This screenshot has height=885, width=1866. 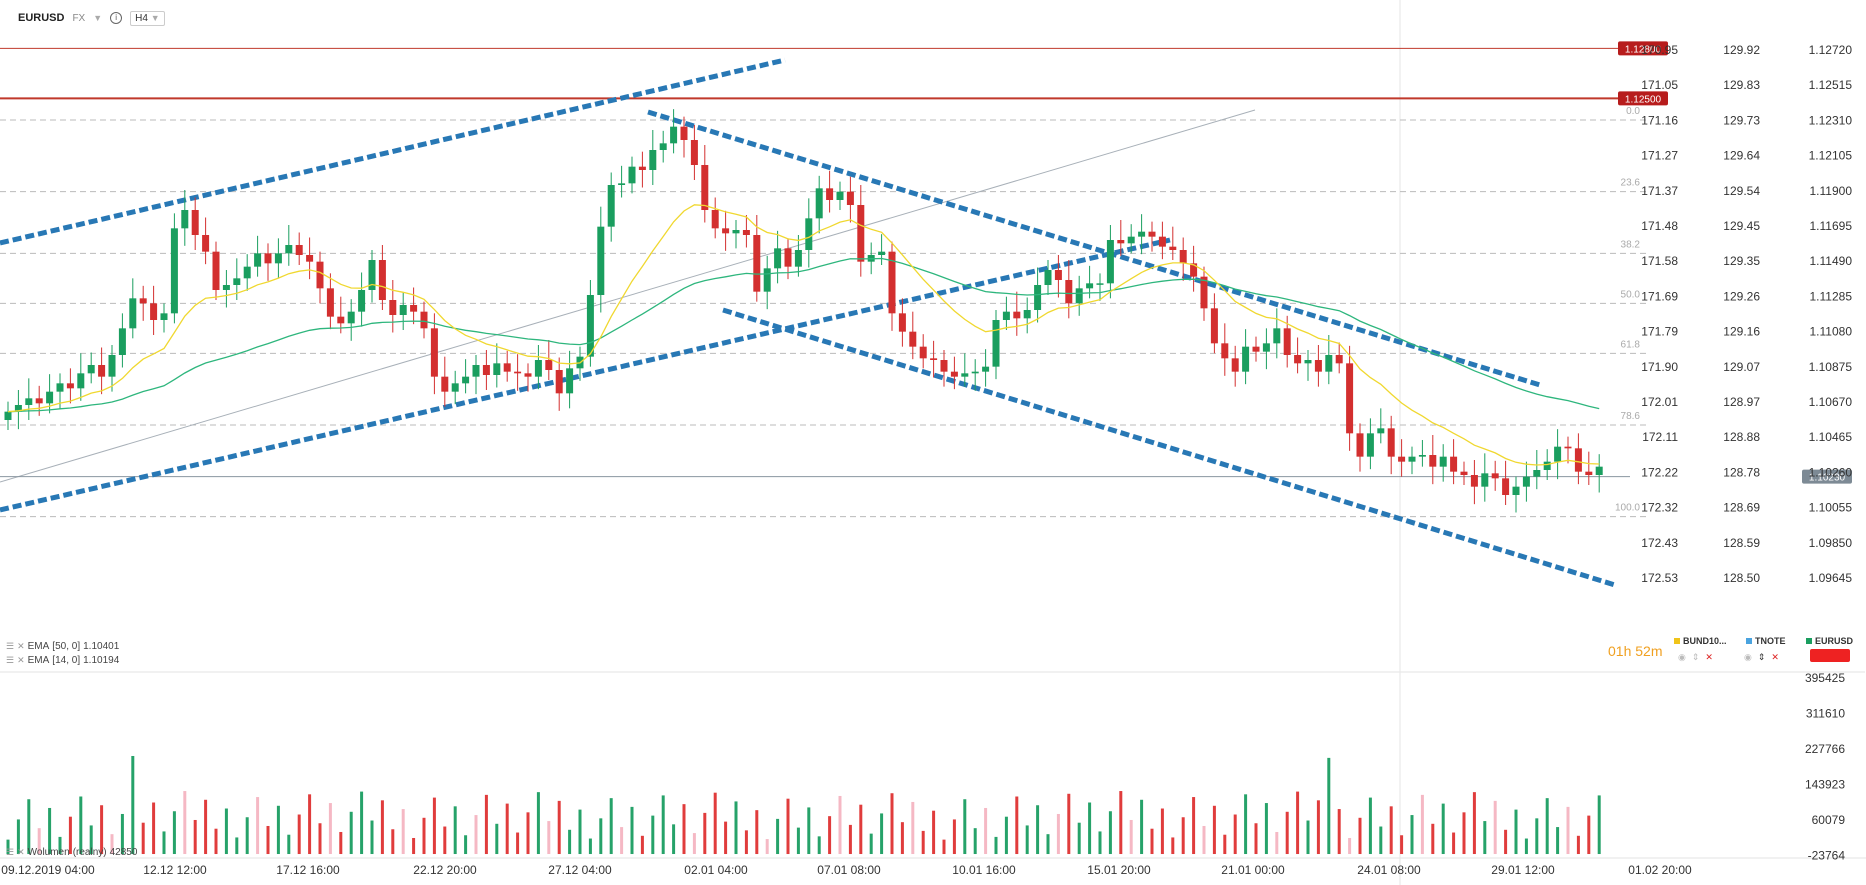 I want to click on chevron-down-icon: ▼, so click(x=98, y=18).